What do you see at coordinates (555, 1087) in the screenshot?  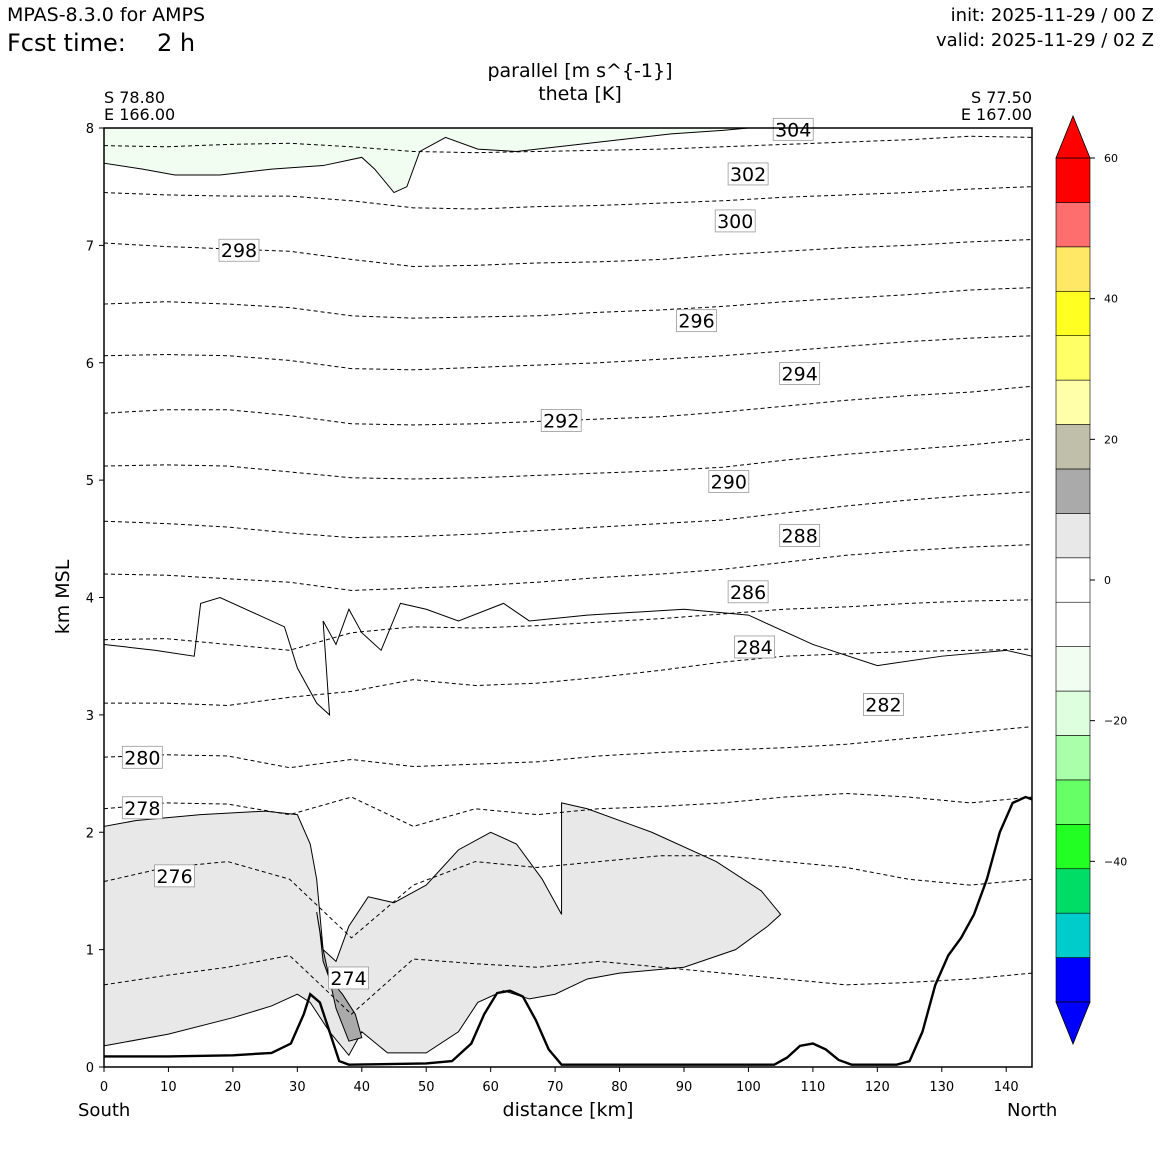 I see `x-tick-label-70: 70` at bounding box center [555, 1087].